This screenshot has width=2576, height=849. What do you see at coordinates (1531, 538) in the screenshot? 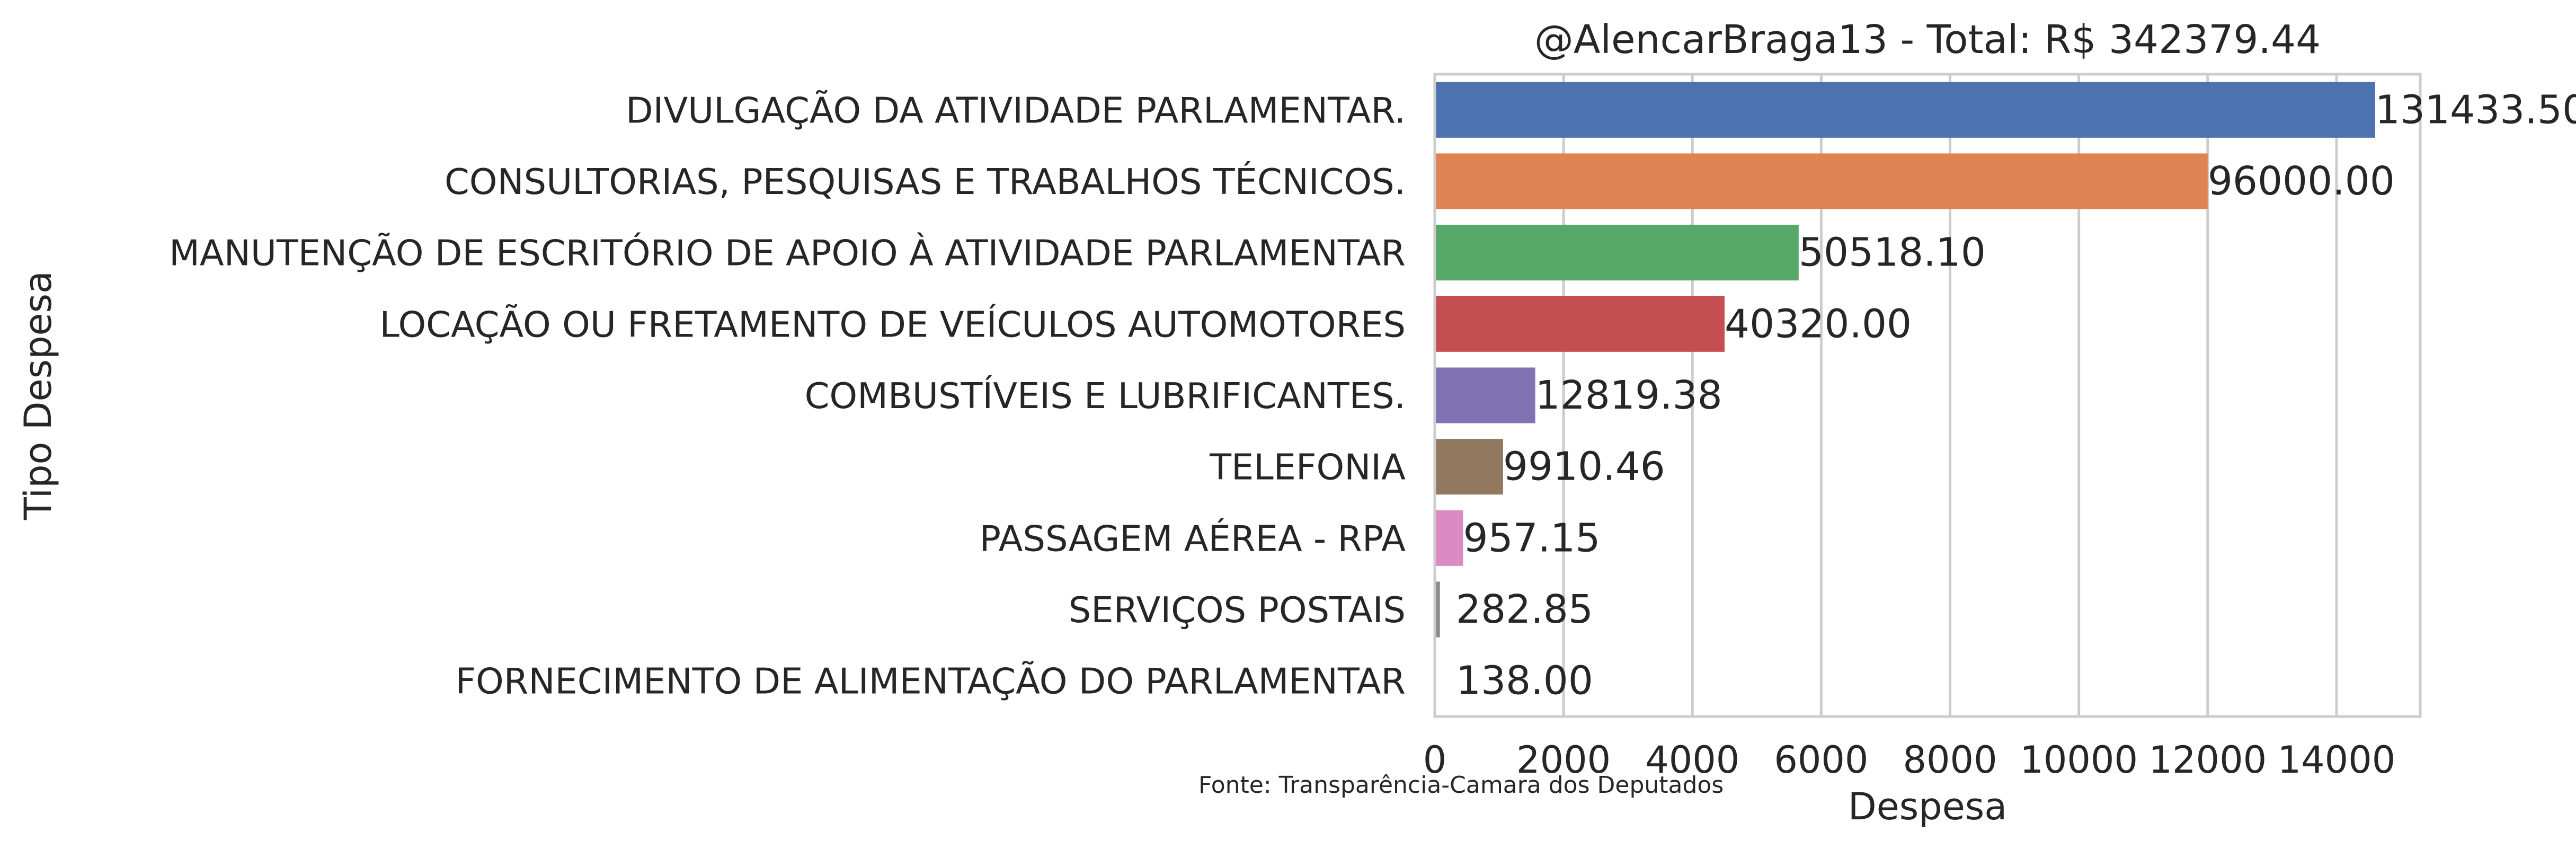
I see `data-label: 957.15` at bounding box center [1531, 538].